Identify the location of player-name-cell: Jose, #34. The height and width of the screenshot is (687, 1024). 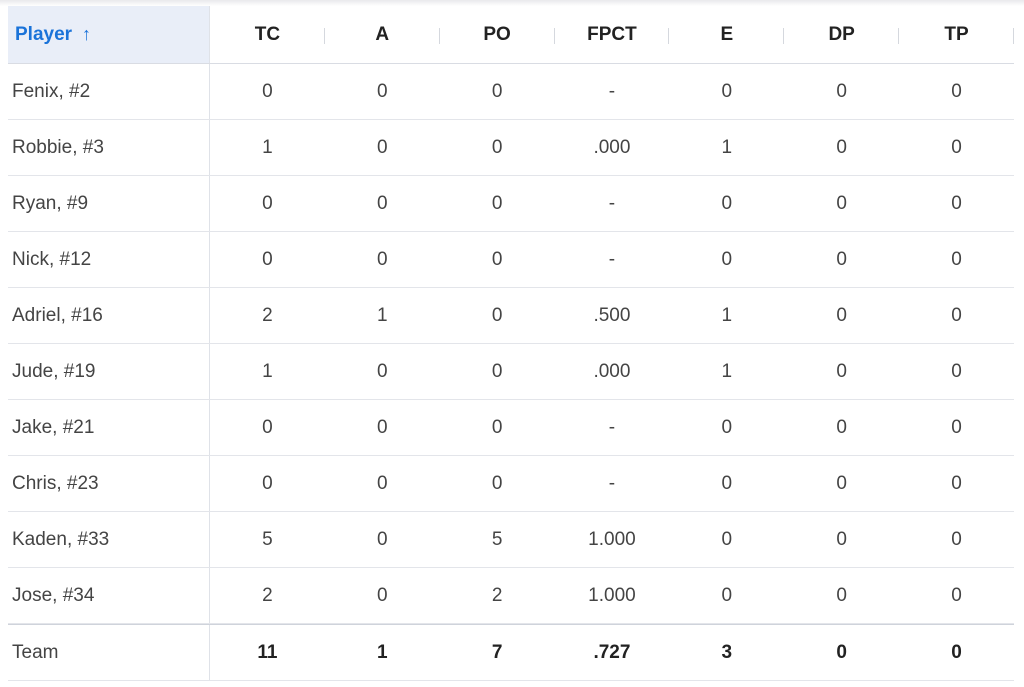
(109, 595).